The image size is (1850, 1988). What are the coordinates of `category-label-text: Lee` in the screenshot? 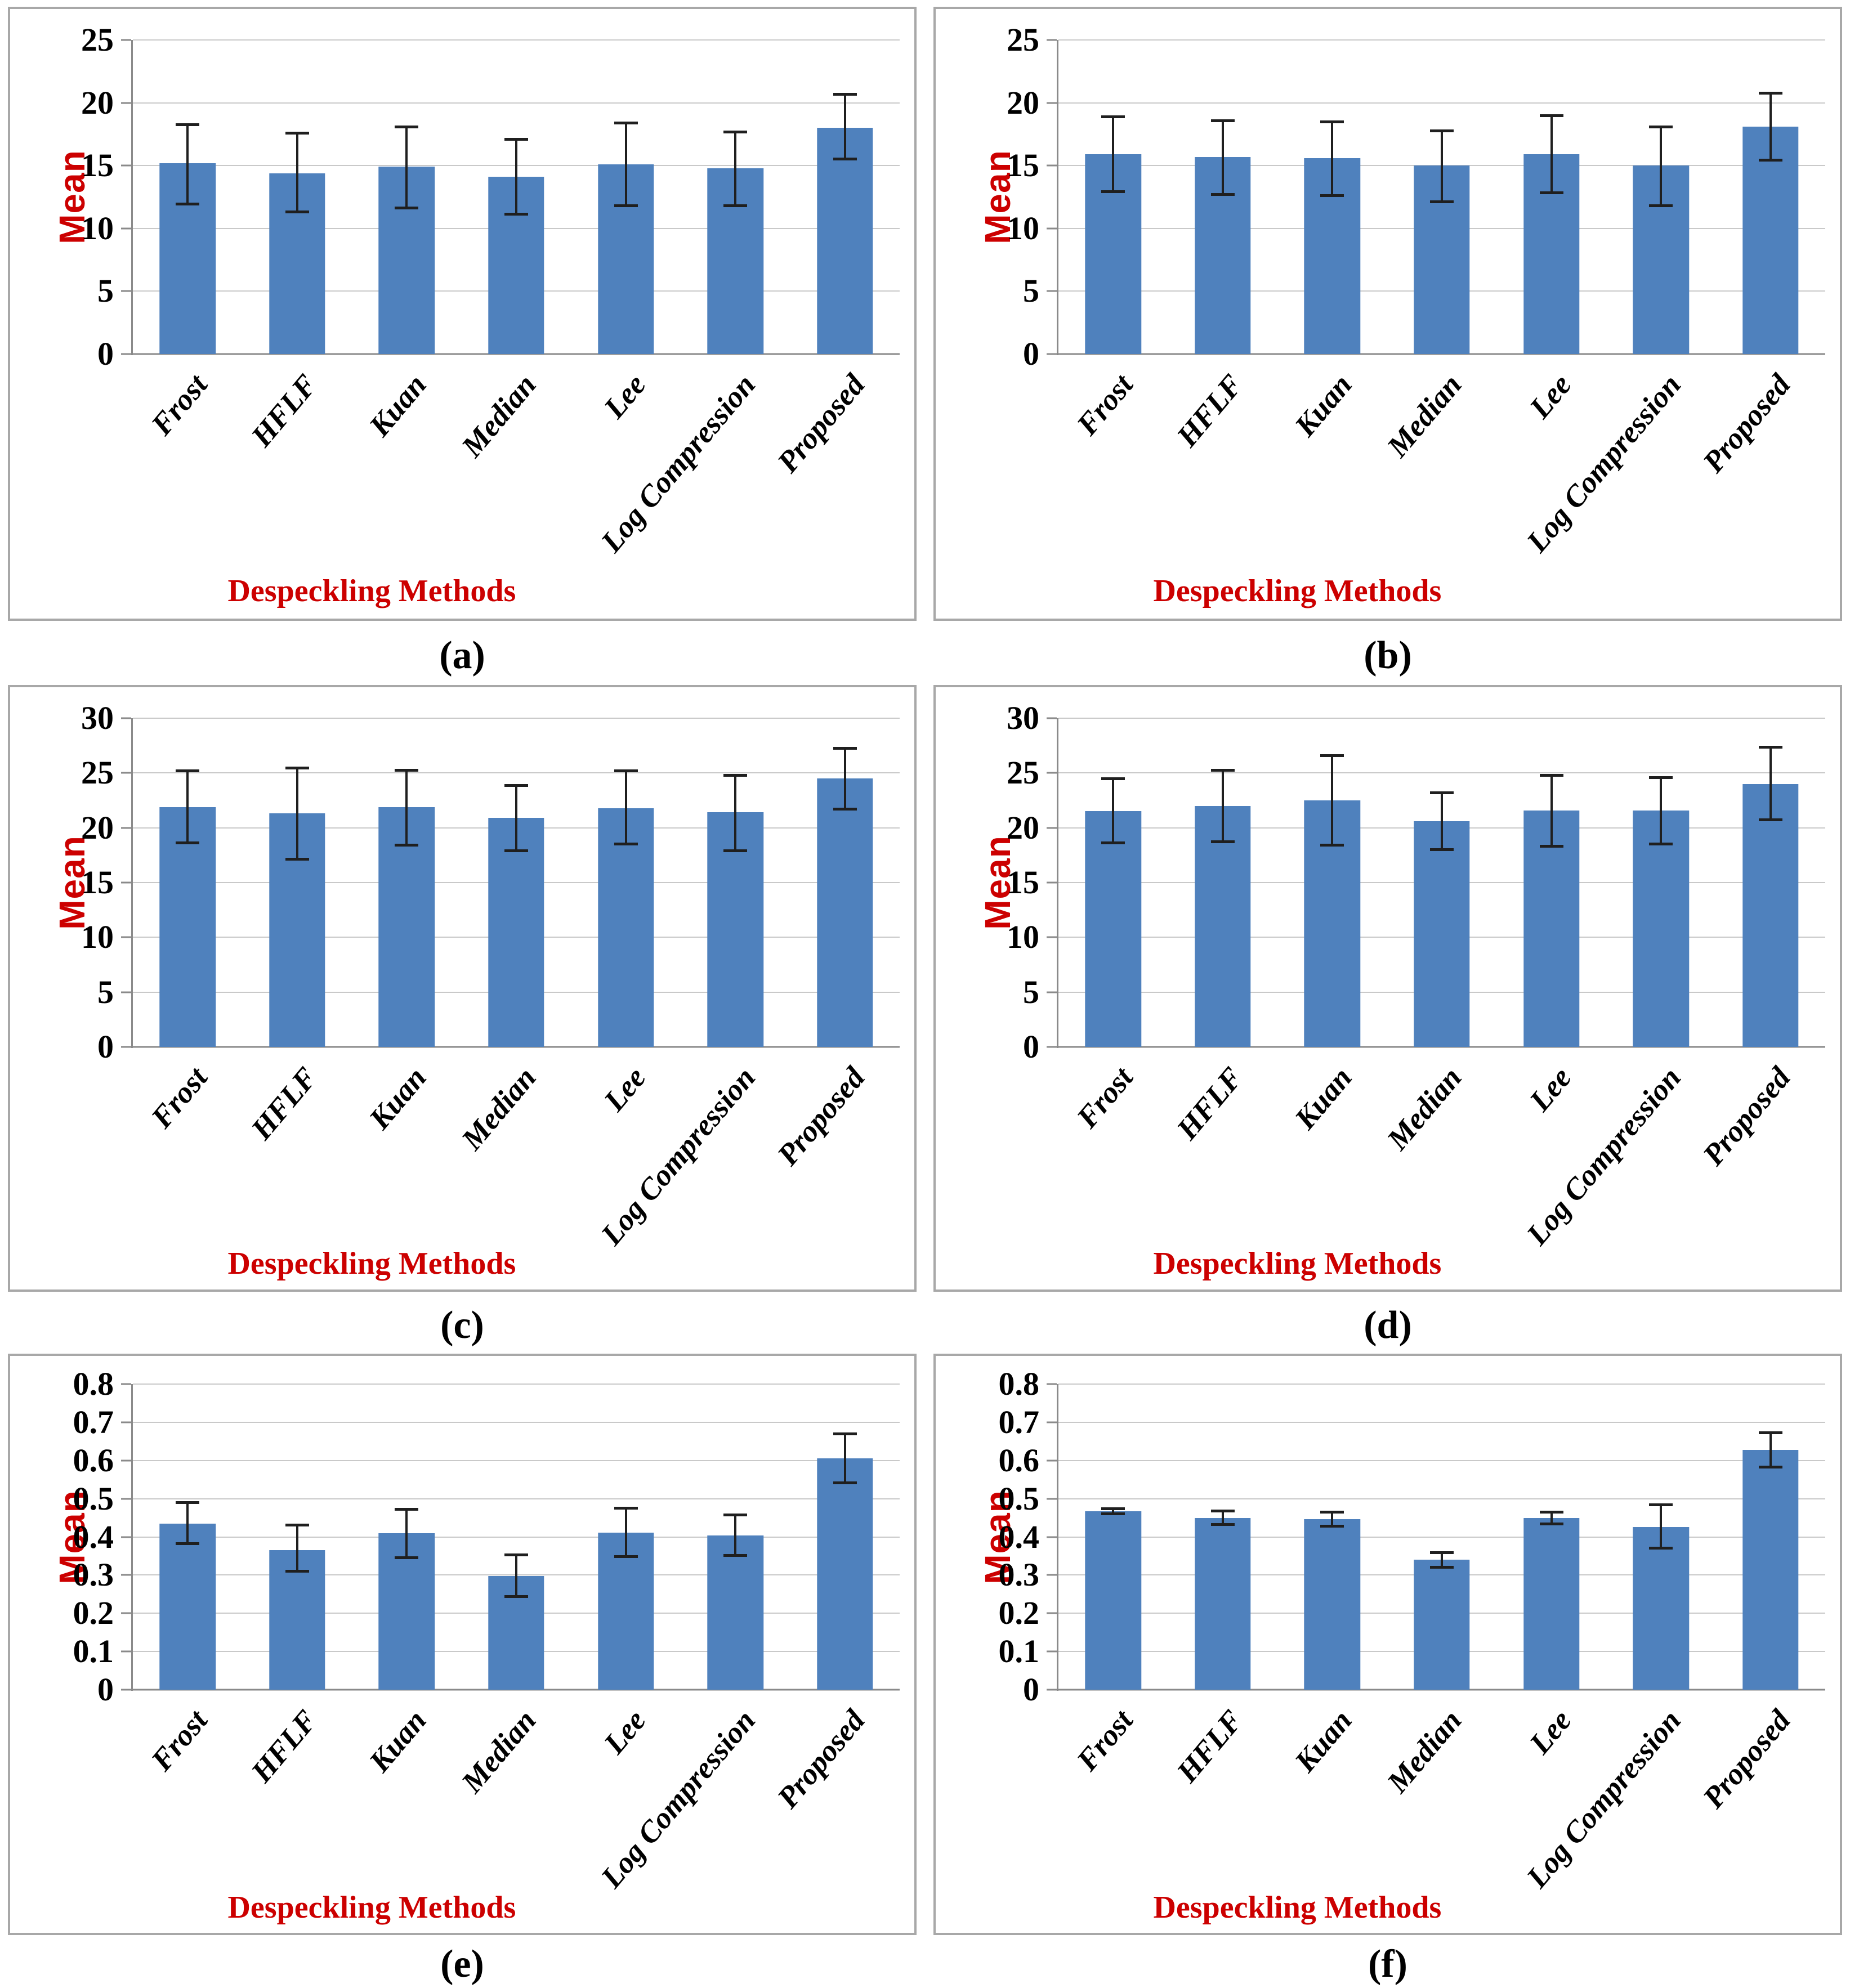 It's located at (1550, 396).